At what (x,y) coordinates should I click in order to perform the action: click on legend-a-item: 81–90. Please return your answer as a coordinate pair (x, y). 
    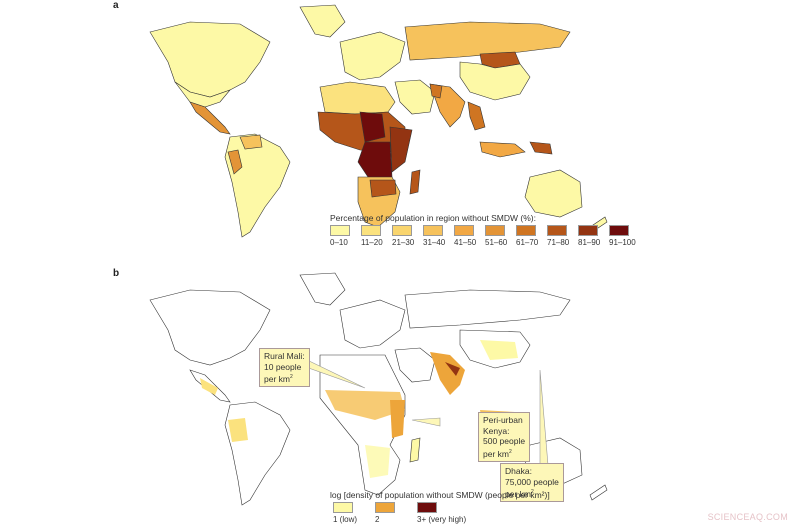
    Looking at the image, I should click on (593, 236).